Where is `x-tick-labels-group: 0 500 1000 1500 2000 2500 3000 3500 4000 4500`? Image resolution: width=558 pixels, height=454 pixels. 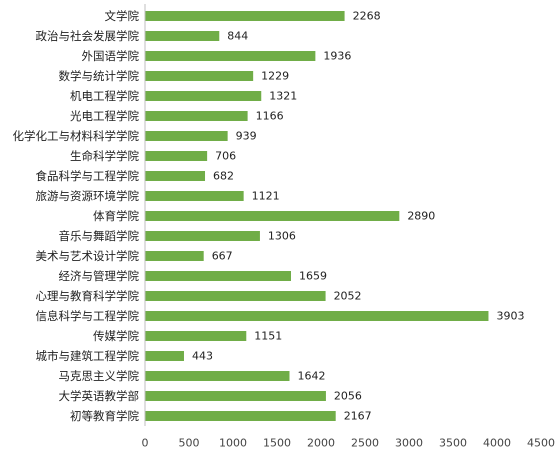
x-tick-labels-group: 0 500 1000 1500 2000 2500 3000 3500 4000 4500 is located at coordinates (349, 443).